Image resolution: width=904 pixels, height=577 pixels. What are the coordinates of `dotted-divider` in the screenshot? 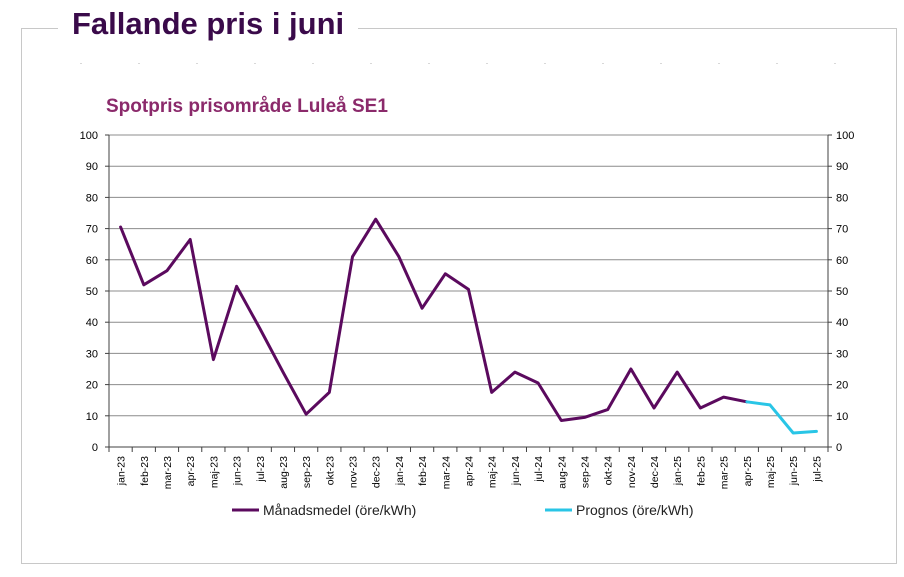 It's located at (460, 65).